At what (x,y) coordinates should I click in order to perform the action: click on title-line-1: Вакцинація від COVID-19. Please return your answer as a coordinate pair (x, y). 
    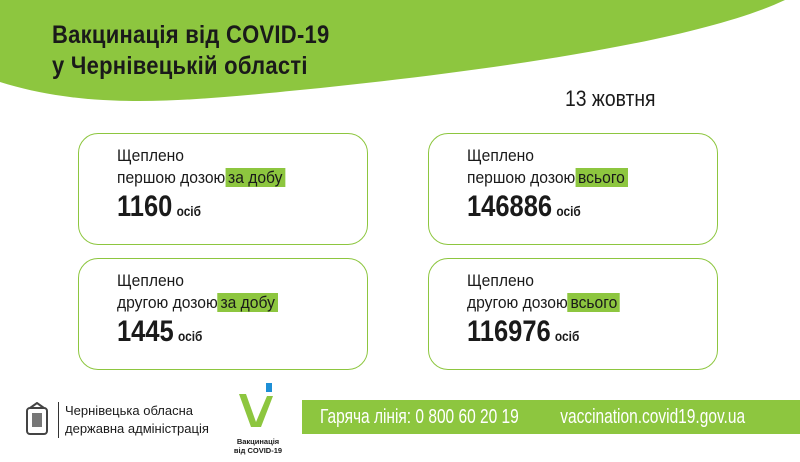
    Looking at the image, I should click on (191, 35).